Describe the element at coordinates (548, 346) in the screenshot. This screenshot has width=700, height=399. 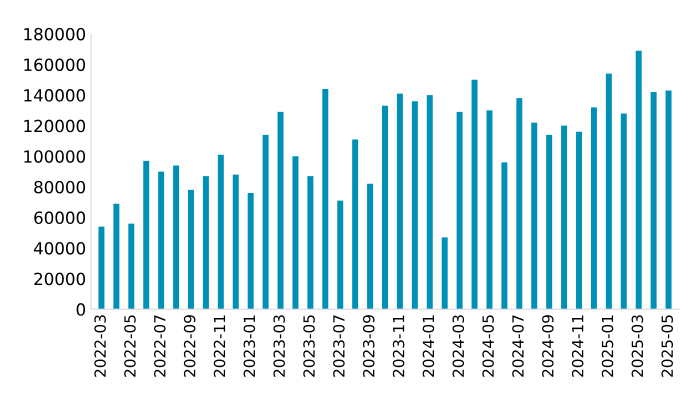
I see `x-tick-label: 2024-09` at that location.